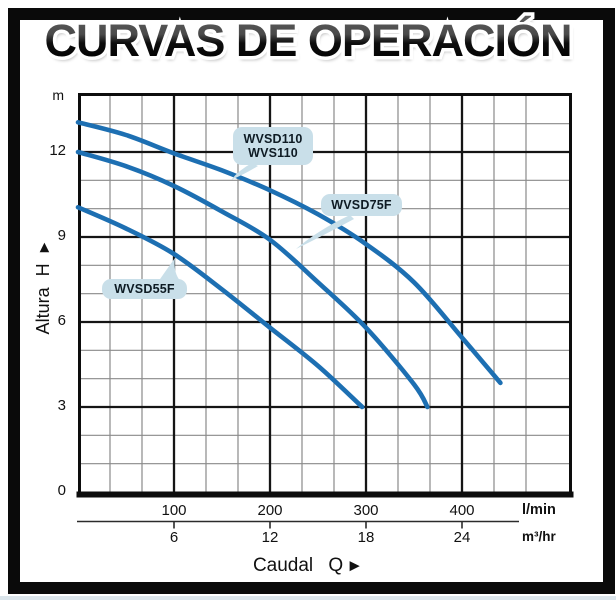 This screenshot has width=616, height=600. Describe the element at coordinates (174, 537) in the screenshot. I see `x-tick-m3hr-6: 6` at that location.